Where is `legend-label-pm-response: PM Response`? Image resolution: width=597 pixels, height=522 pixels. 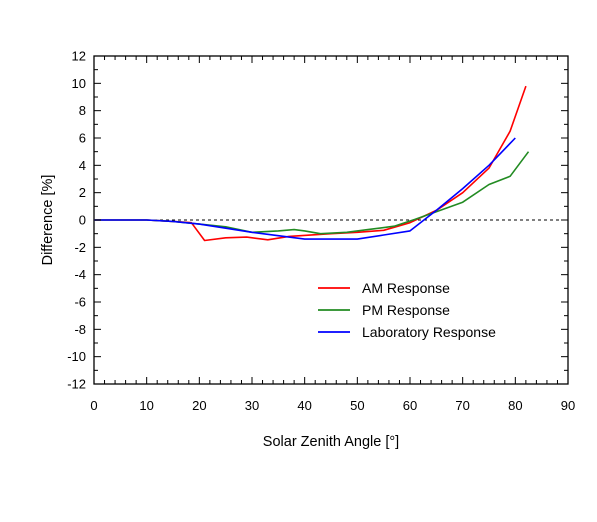 legend-label-pm-response: PM Response is located at coordinates (406, 310).